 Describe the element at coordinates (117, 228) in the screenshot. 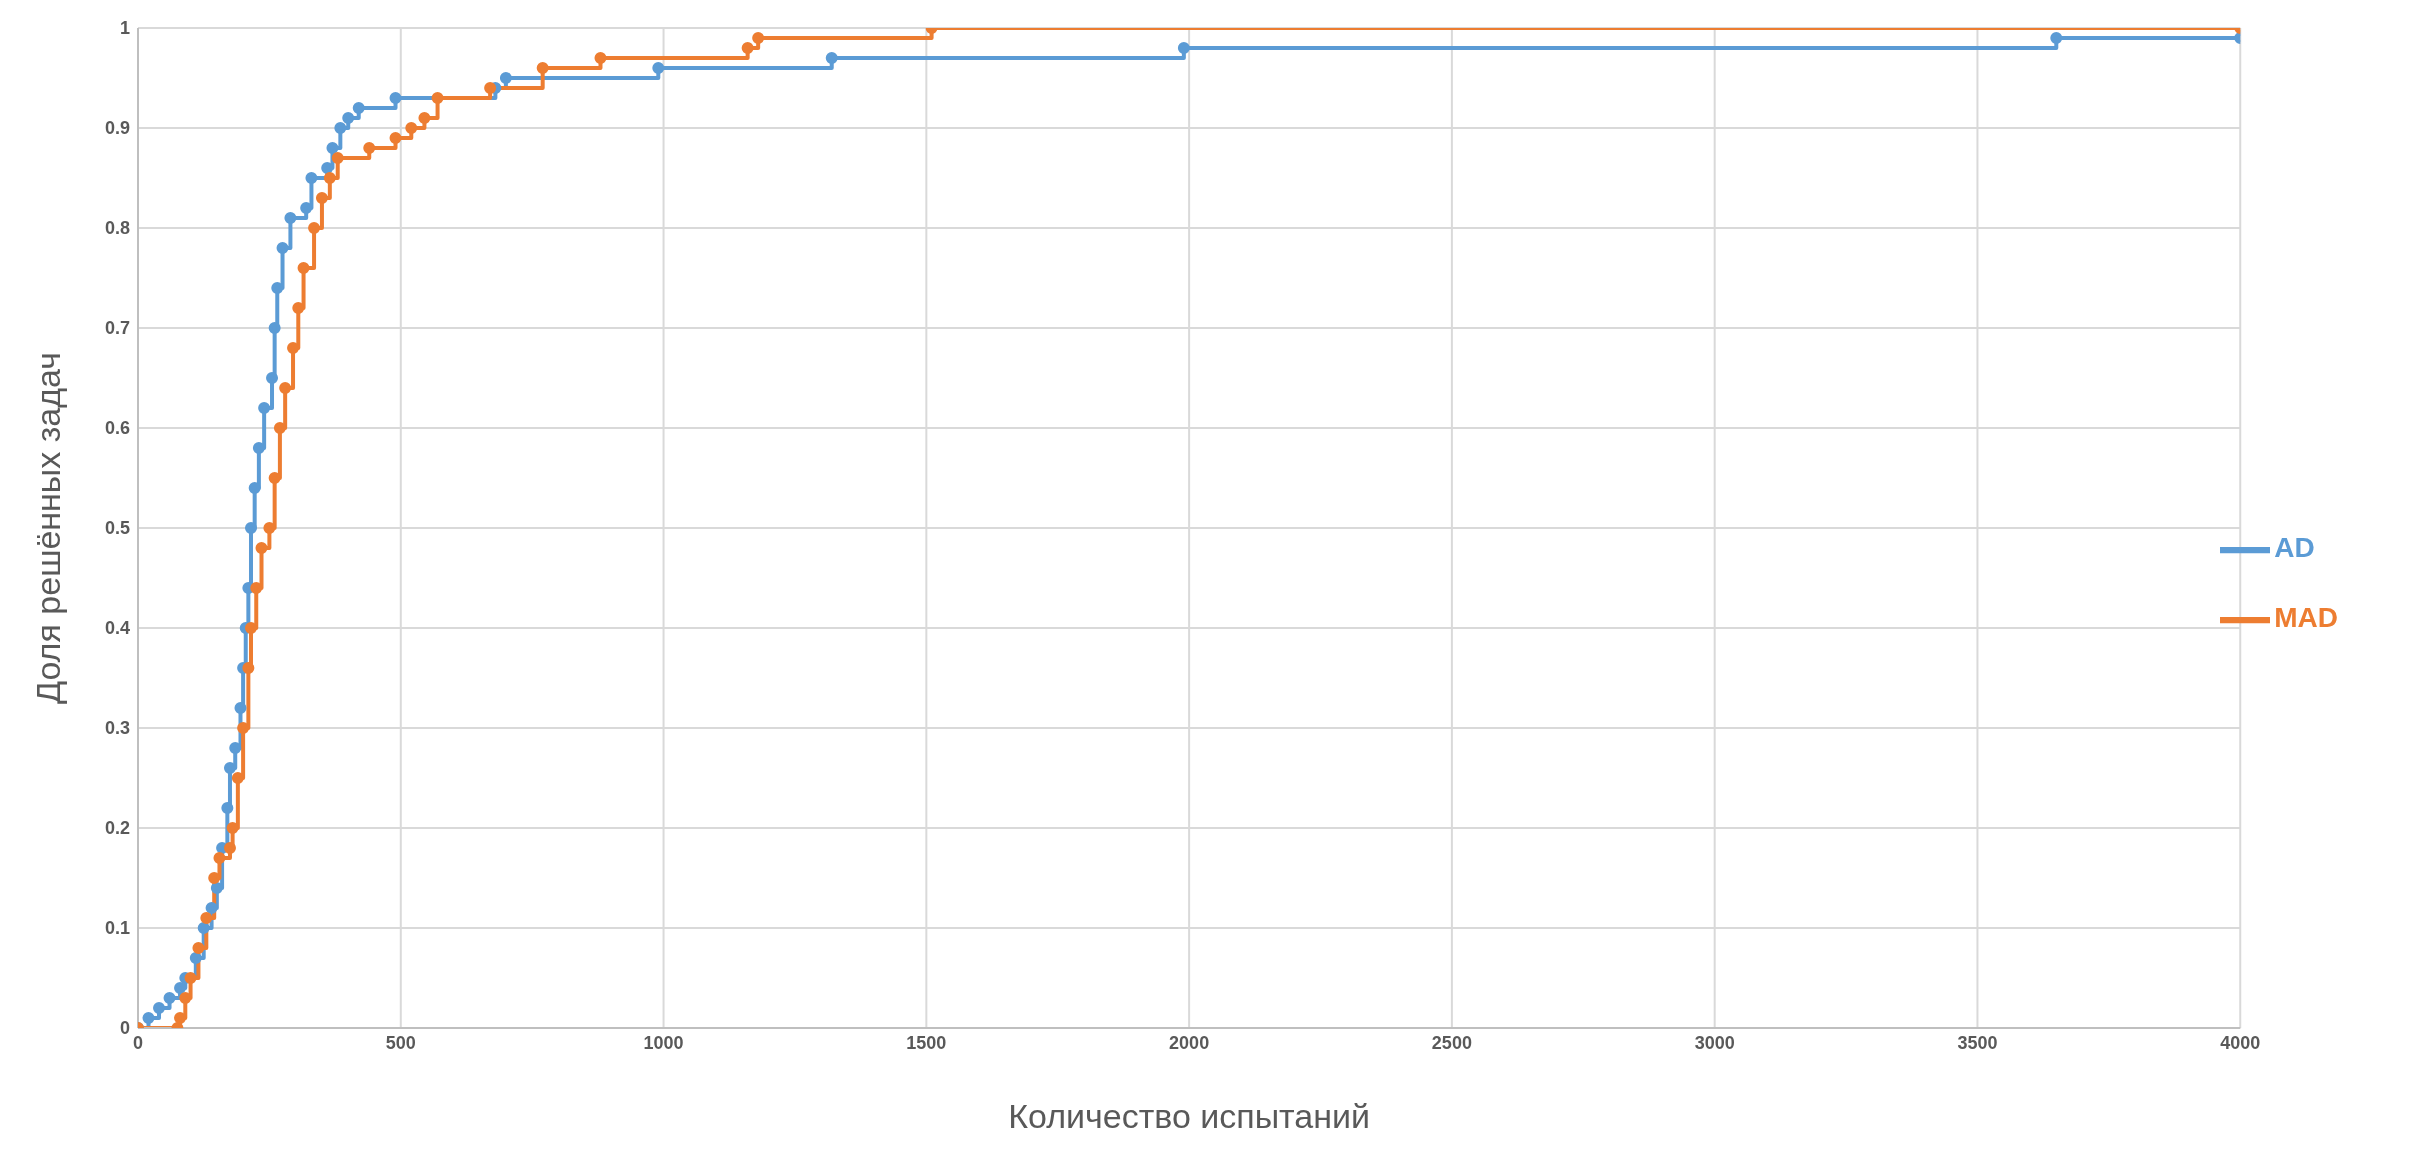

I see `y-tick-label: 0.8` at that location.